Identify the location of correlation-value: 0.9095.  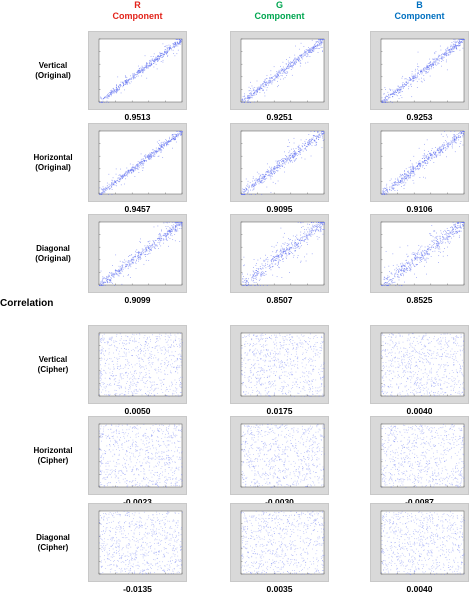
(279, 209).